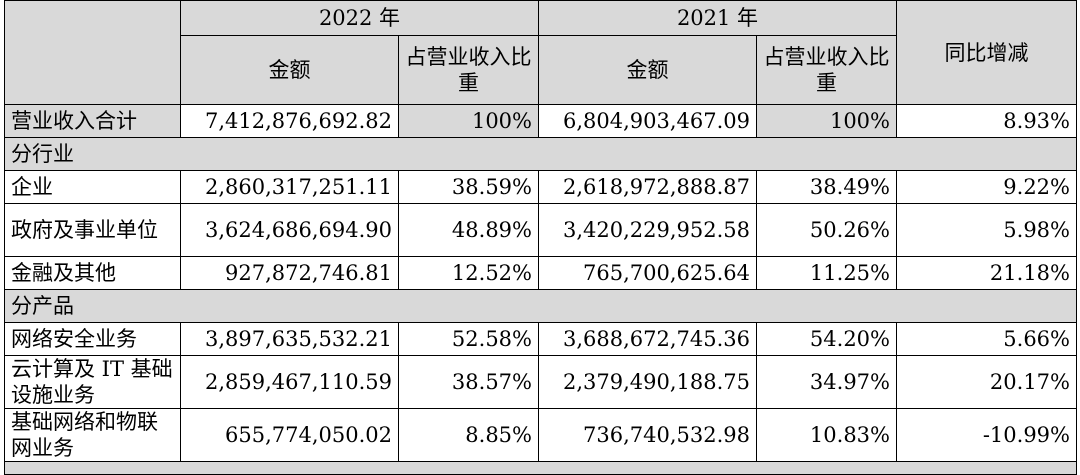 The height and width of the screenshot is (475, 1080). What do you see at coordinates (826, 70) in the screenshot?
I see `header-ratio-2021: 占营业收入比重` at bounding box center [826, 70].